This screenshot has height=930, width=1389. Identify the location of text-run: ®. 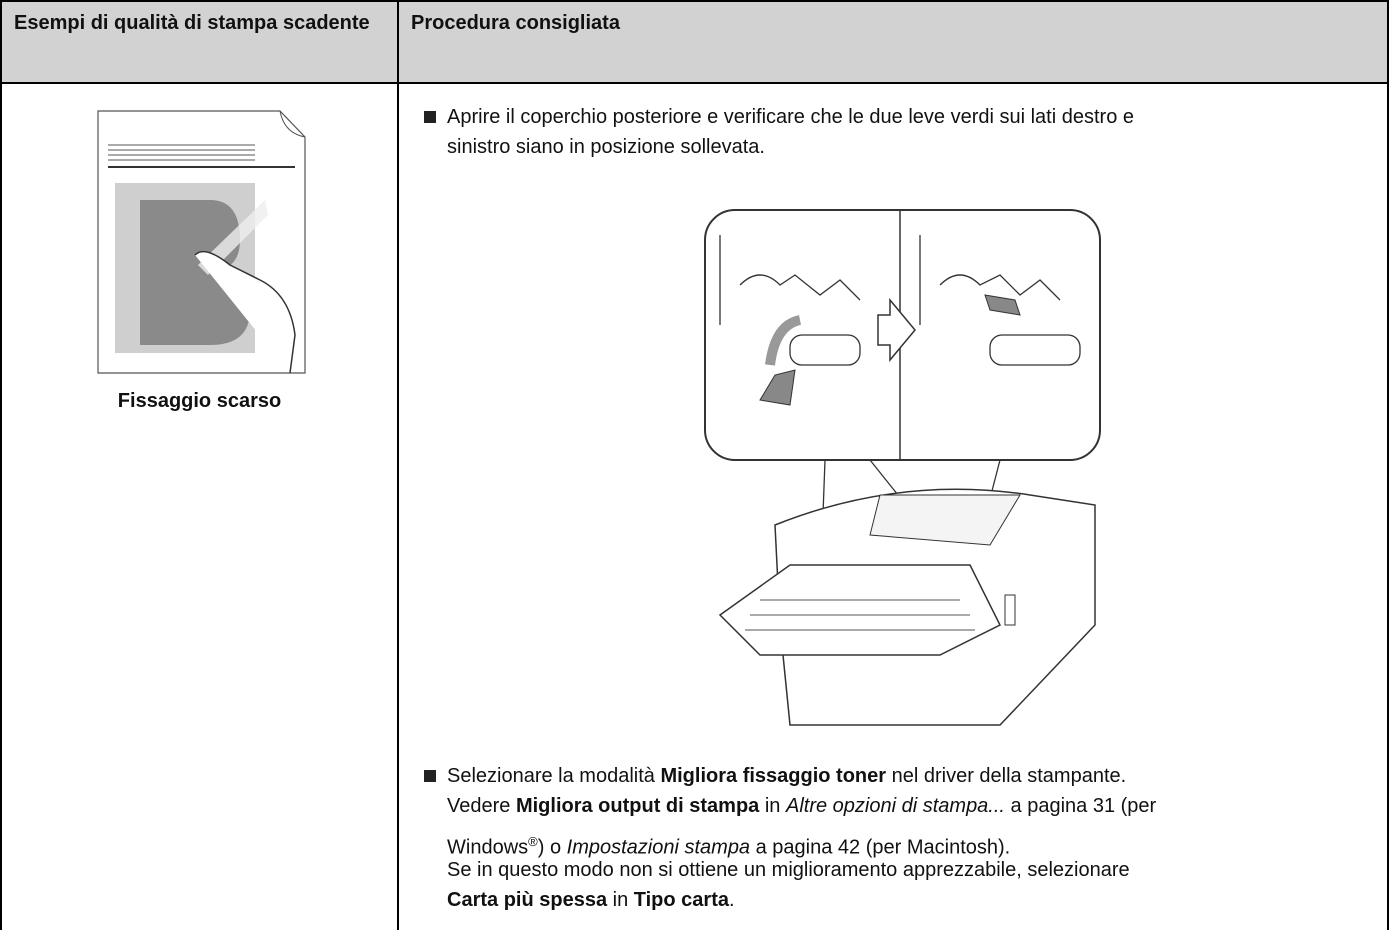
(533, 841).